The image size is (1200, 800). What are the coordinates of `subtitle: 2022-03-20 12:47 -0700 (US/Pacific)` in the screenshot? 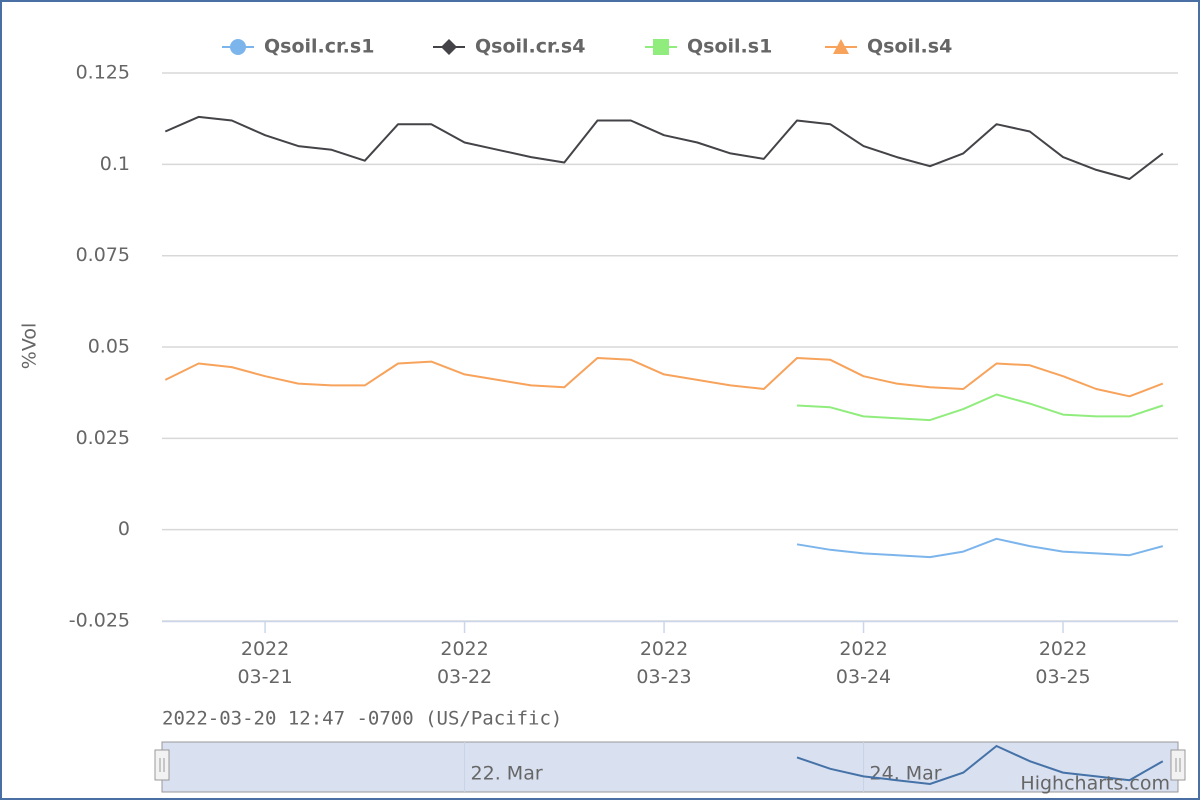 It's located at (362, 719).